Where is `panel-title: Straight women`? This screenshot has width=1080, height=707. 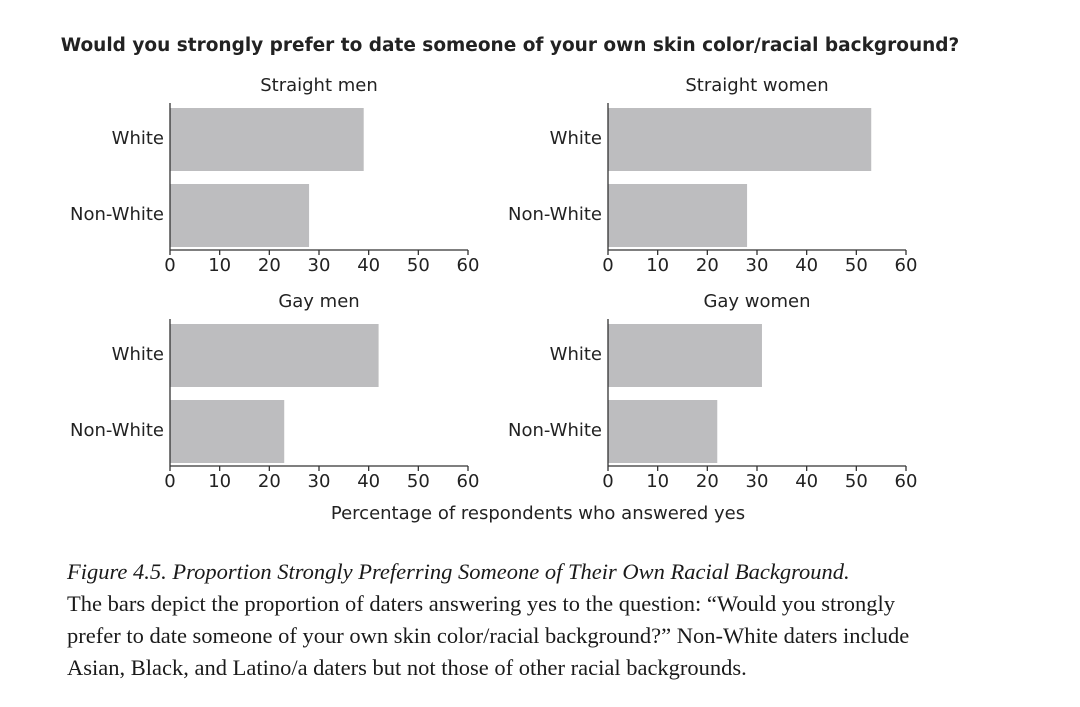 panel-title: Straight women is located at coordinates (756, 85).